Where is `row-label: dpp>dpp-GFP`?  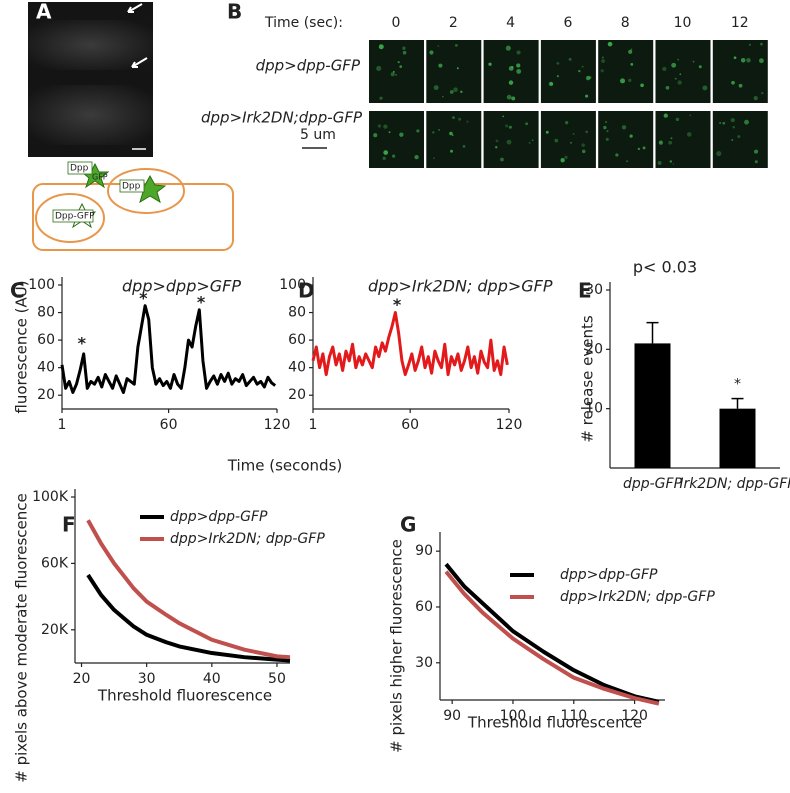
row-label: dpp>dpp-GFP is located at coordinates (308, 66).